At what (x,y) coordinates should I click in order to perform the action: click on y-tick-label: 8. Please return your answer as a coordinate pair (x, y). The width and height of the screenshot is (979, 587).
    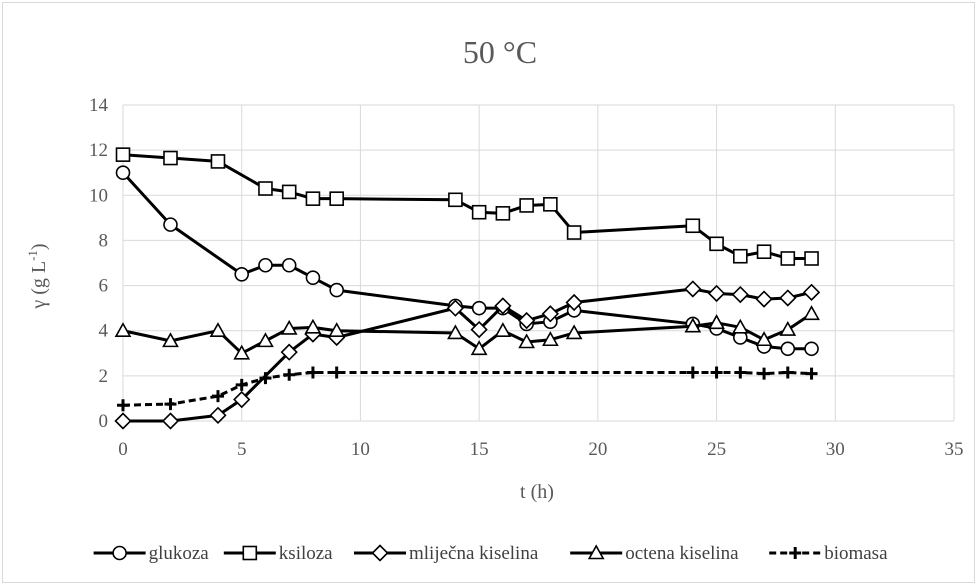
    Looking at the image, I should click on (104, 240).